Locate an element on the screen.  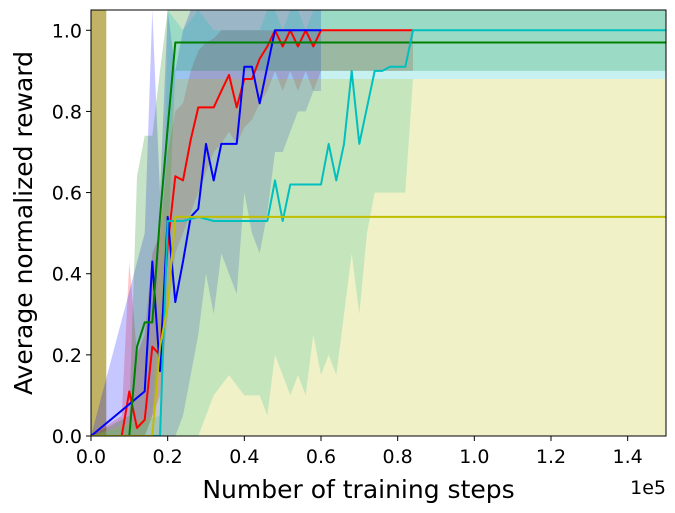
x-tick-label: 1.2 is located at coordinates (551, 457).